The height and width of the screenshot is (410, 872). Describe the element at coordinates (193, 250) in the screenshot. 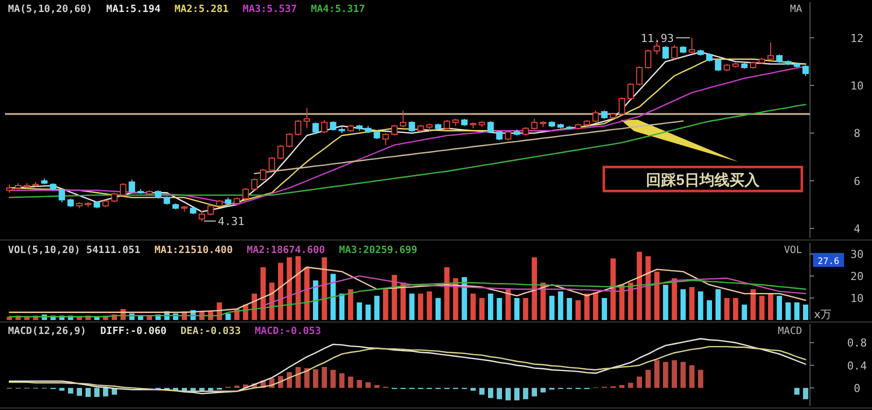

I see `text: MA1:21510.400` at that location.